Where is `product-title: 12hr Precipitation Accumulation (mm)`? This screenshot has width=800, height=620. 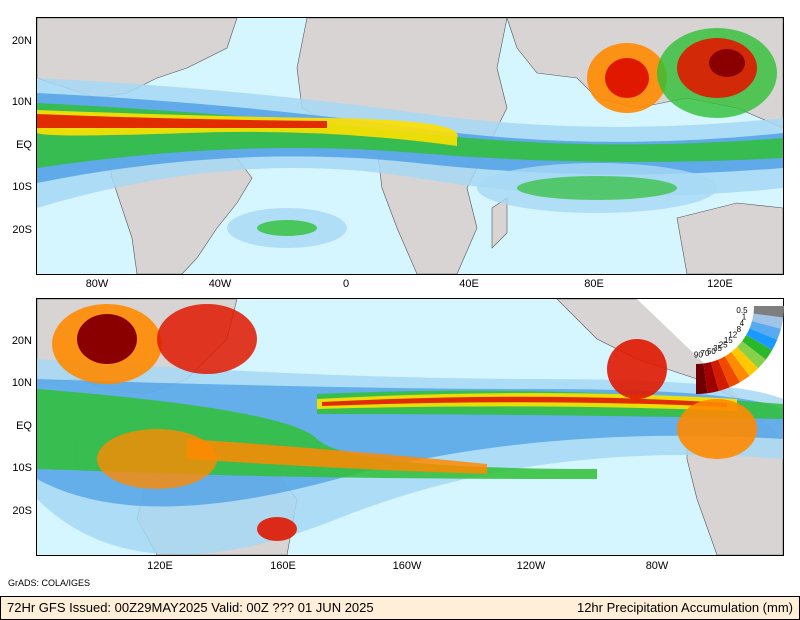
product-title: 12hr Precipitation Accumulation (mm) is located at coordinates (684, 607).